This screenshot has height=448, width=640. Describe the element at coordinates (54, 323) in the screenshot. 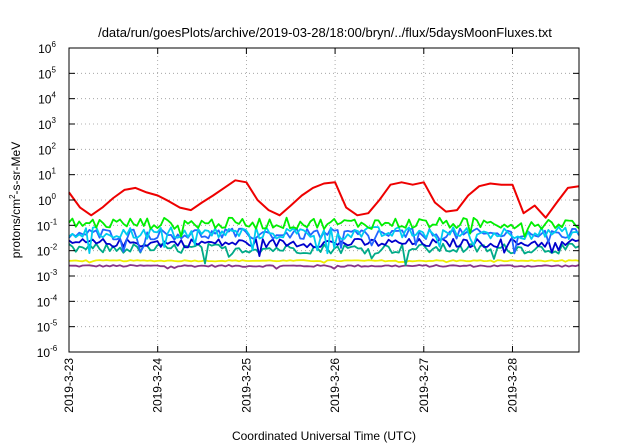

I see `y-tick-label-exponent: -5` at that location.